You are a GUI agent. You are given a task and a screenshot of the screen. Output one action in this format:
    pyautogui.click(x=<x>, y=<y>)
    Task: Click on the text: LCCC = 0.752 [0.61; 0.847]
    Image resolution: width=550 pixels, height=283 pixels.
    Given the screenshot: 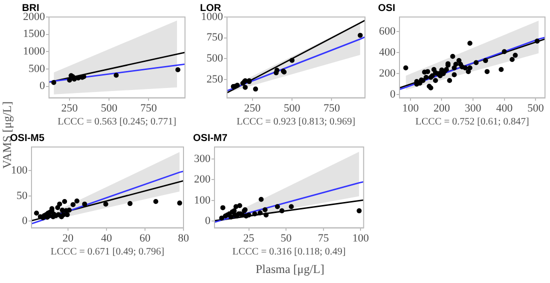 What is the action you would take?
    pyautogui.click(x=472, y=122)
    